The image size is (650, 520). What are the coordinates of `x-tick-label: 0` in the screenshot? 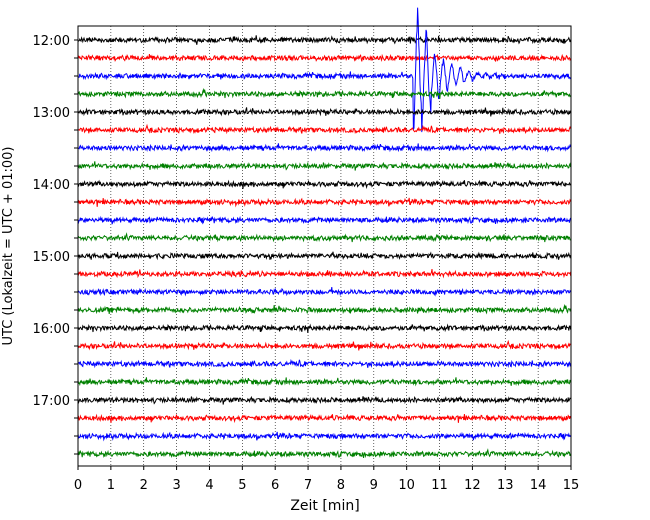 It's located at (78, 485).